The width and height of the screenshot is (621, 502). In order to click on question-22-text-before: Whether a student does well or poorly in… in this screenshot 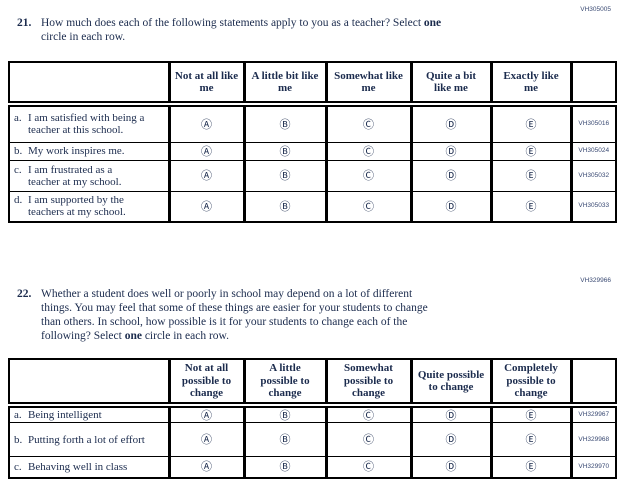, I will do `click(234, 315)`.